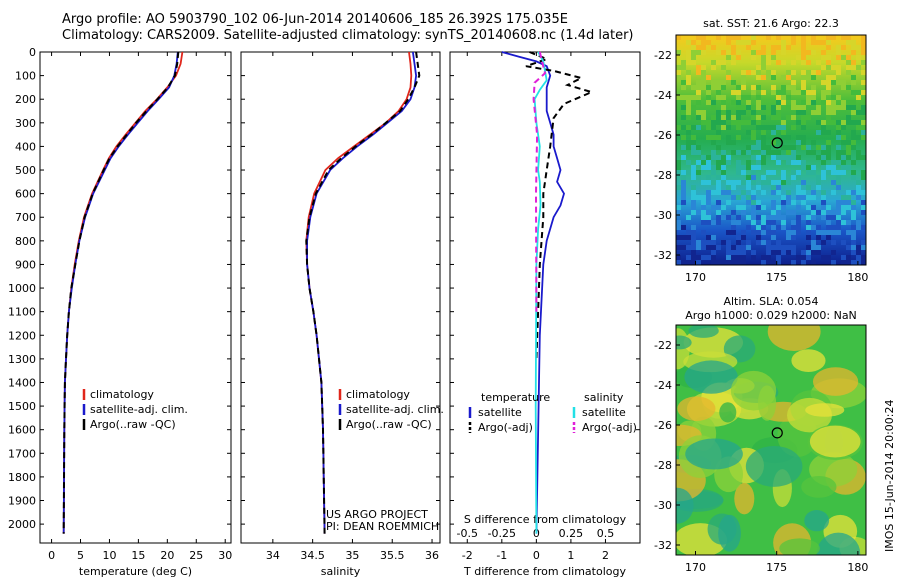  What do you see at coordinates (771, 440) in the screenshot?
I see `map-field` at bounding box center [771, 440].